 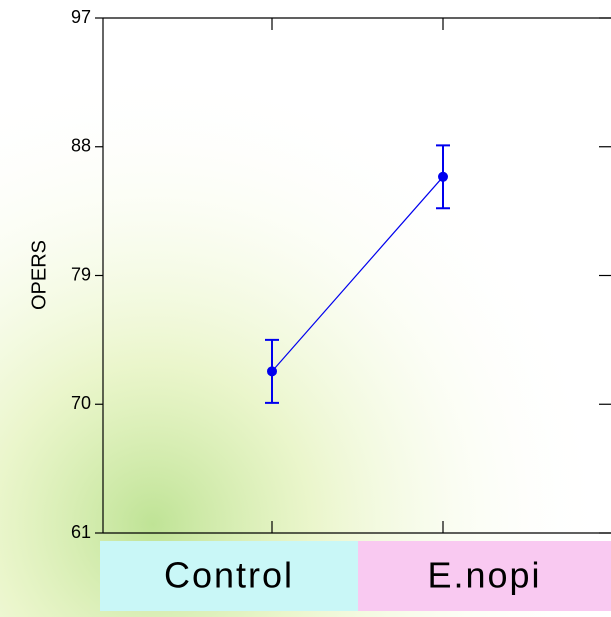 What do you see at coordinates (81, 532) in the screenshot?
I see `y-tick-label: 61` at bounding box center [81, 532].